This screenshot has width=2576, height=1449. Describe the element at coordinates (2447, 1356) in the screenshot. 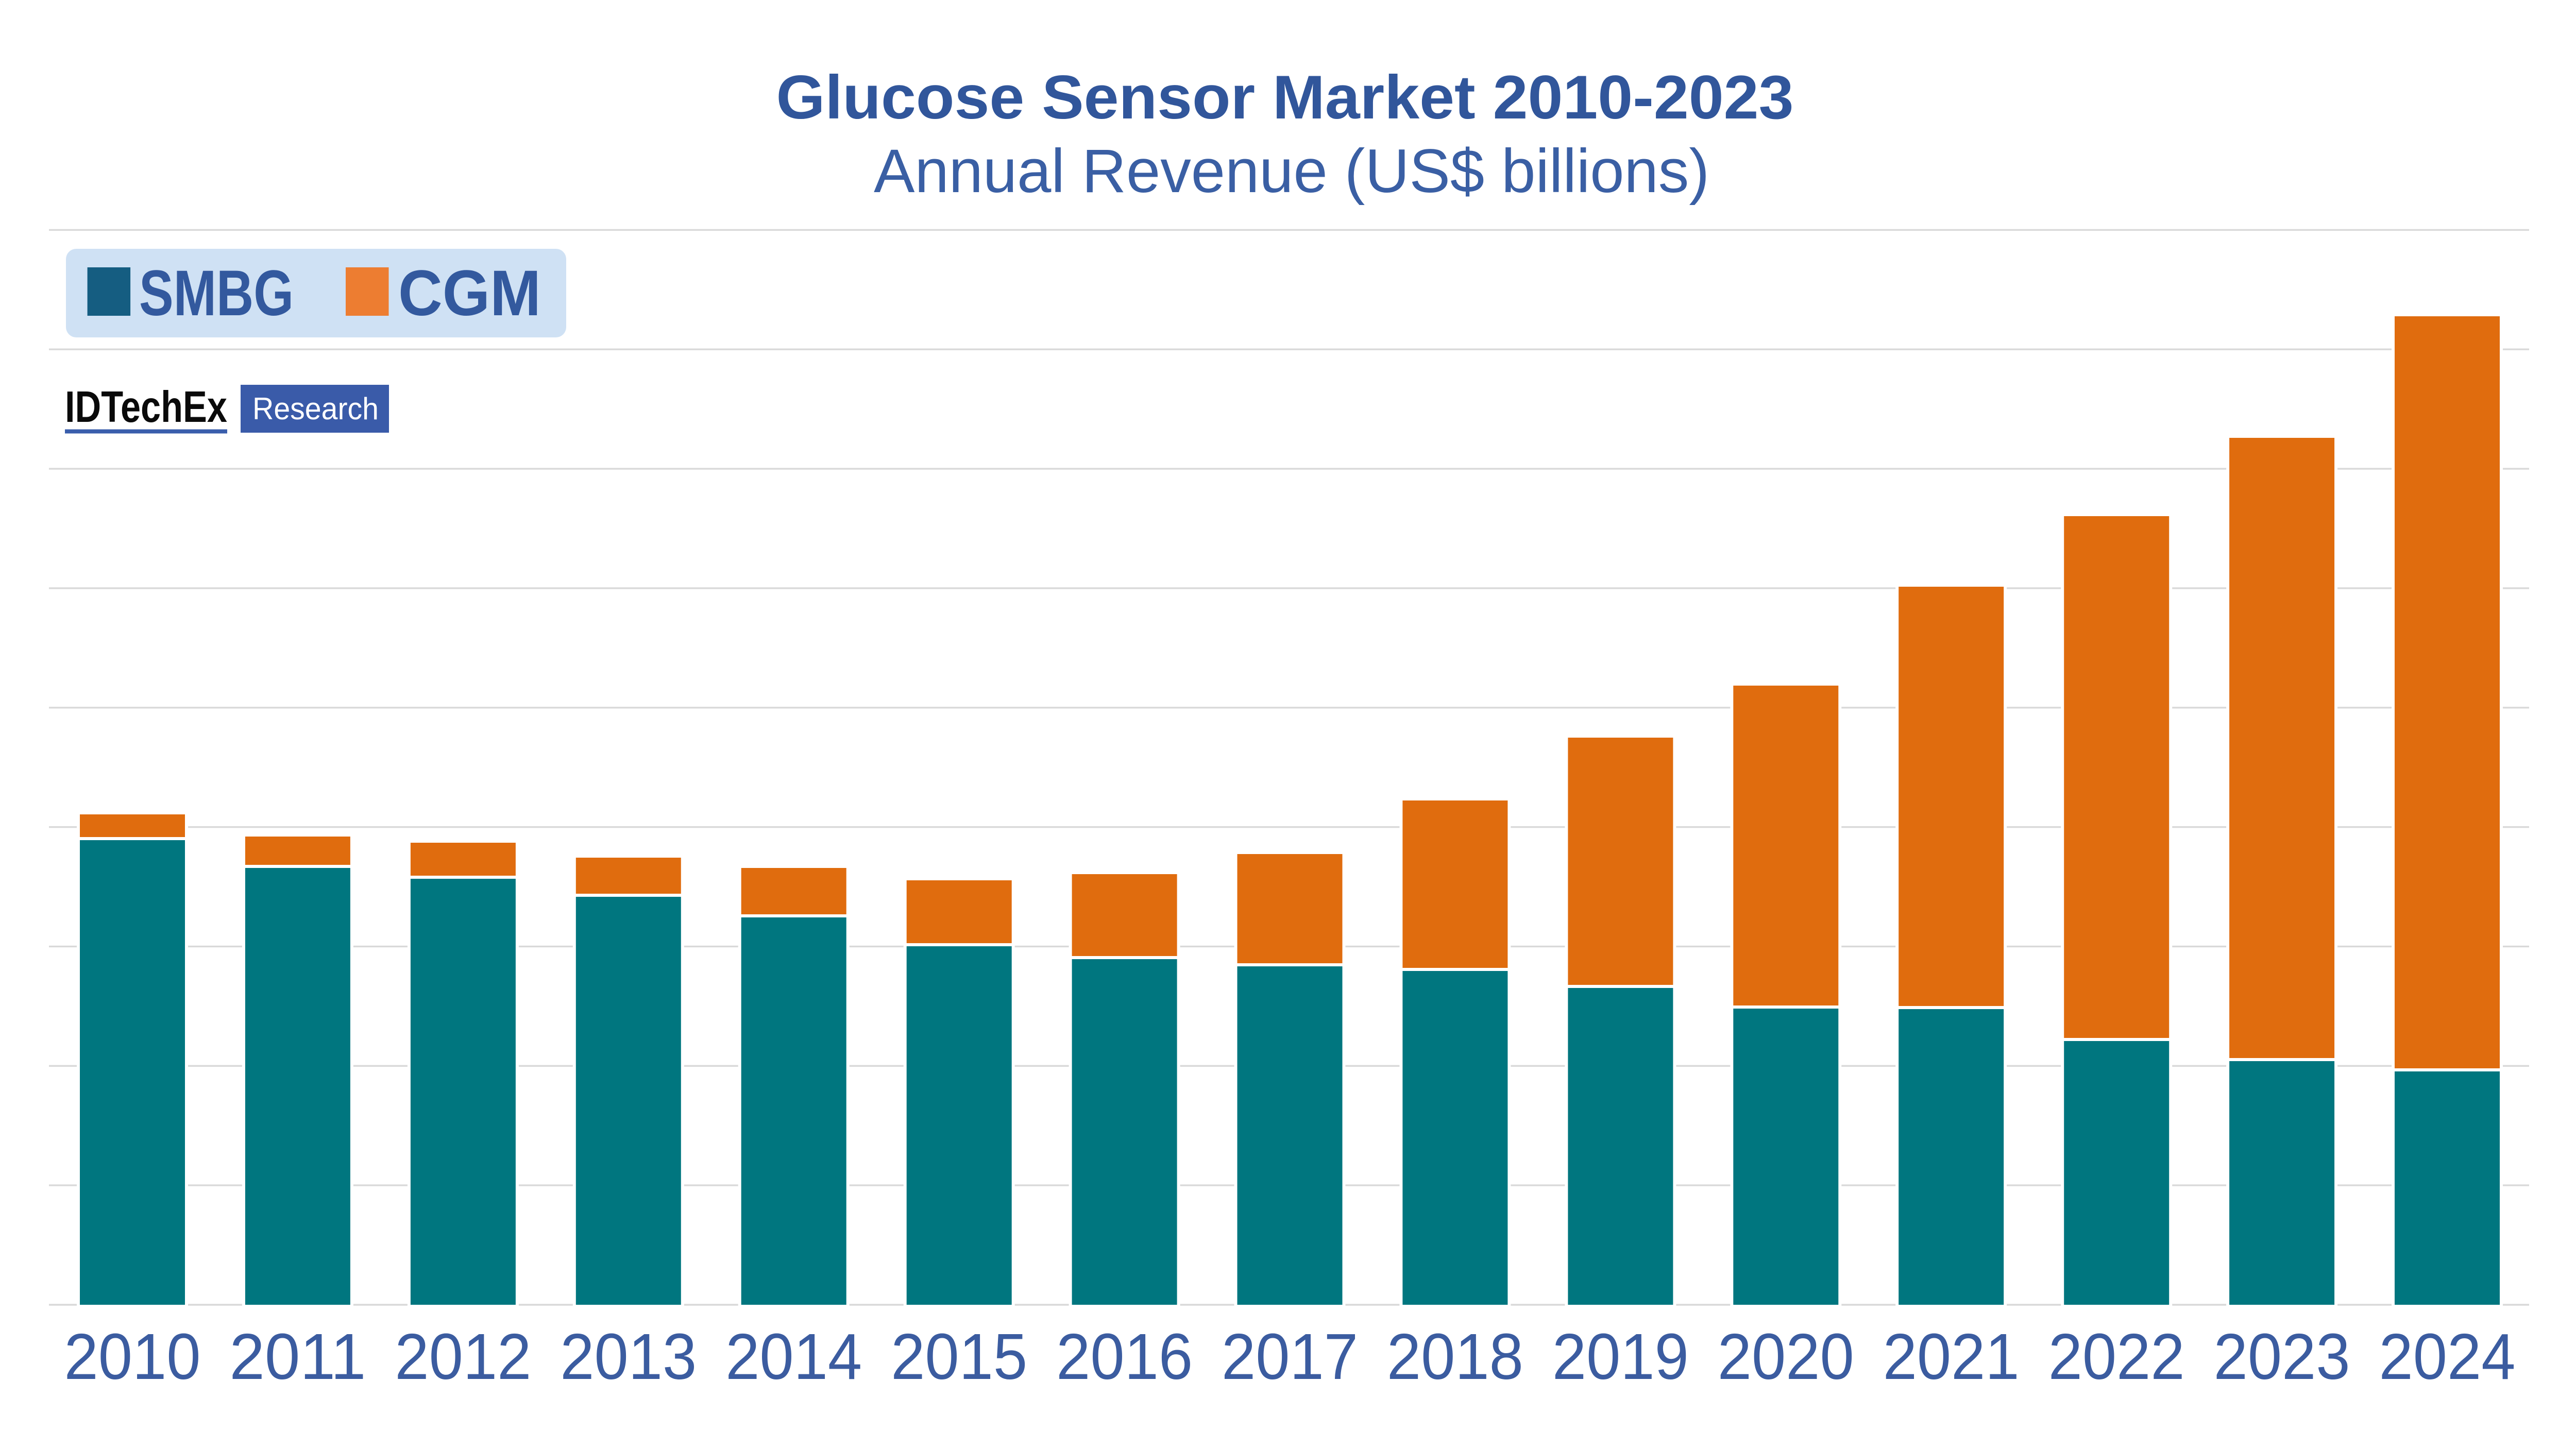

I see `svg-text: 2024` at that location.